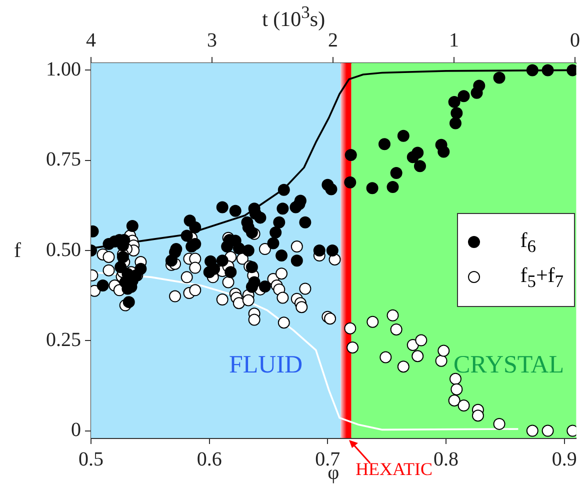 This screenshot has width=584, height=489. I want to click on y-tick-label: 1.00, so click(63, 69).